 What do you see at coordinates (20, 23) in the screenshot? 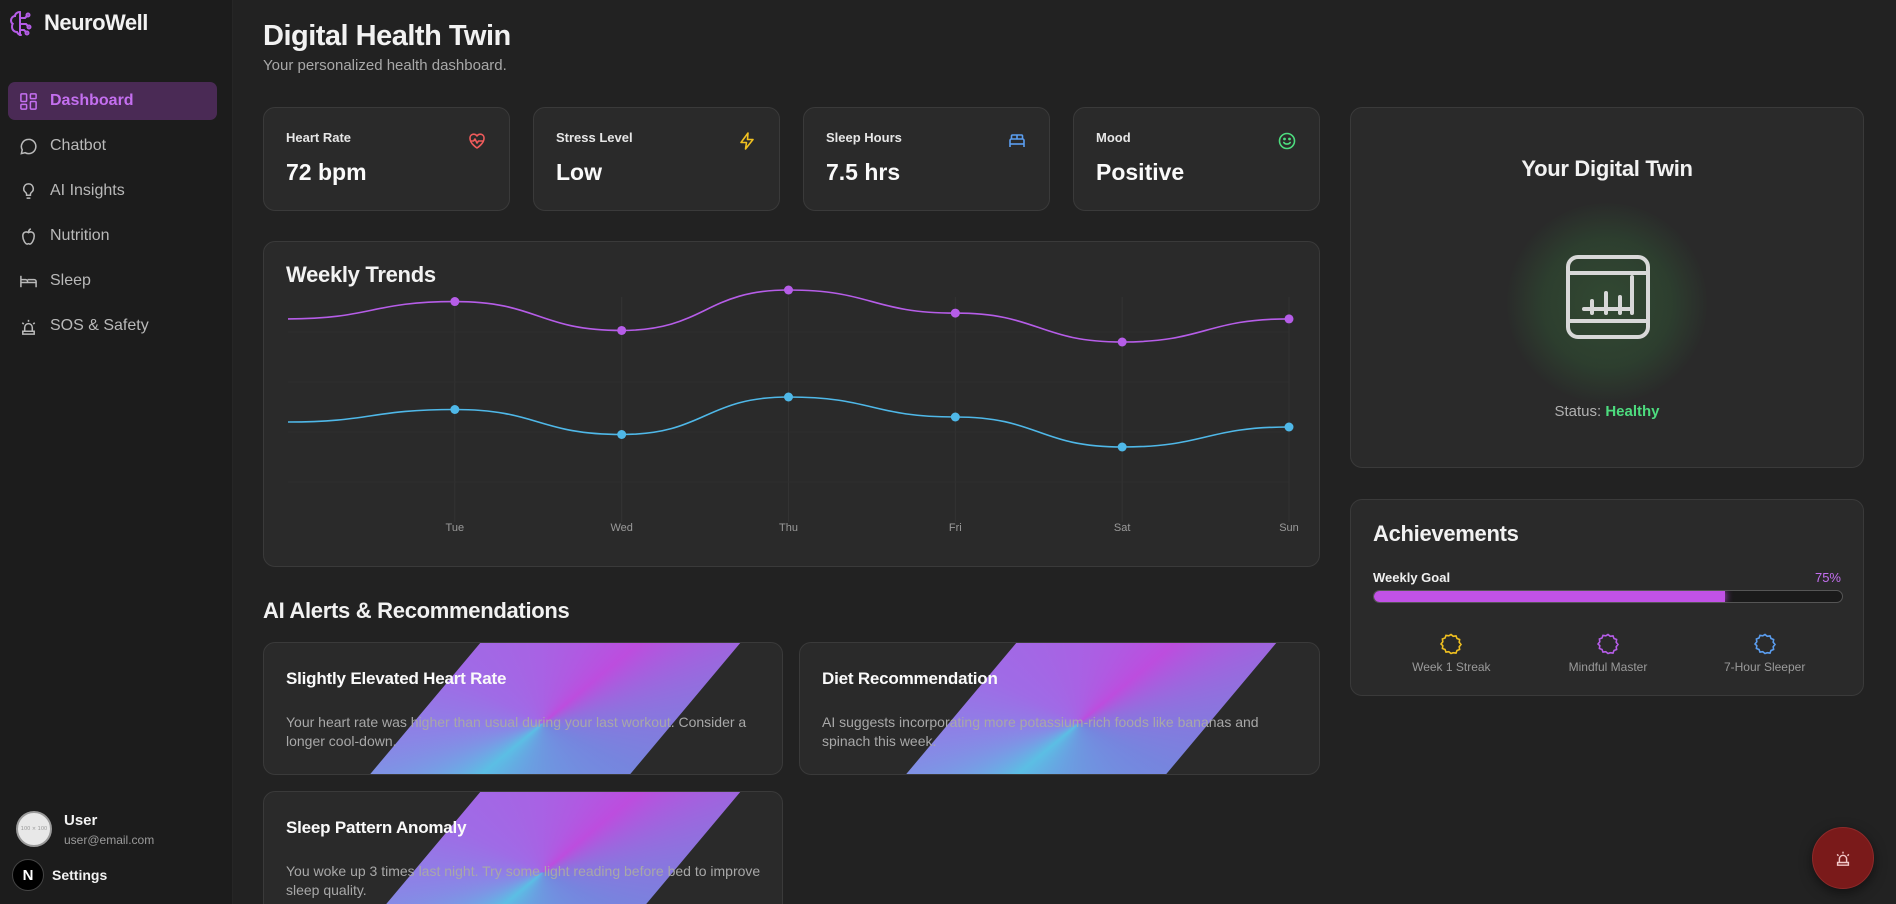
I see `brain-logo-icon` at bounding box center [20, 23].